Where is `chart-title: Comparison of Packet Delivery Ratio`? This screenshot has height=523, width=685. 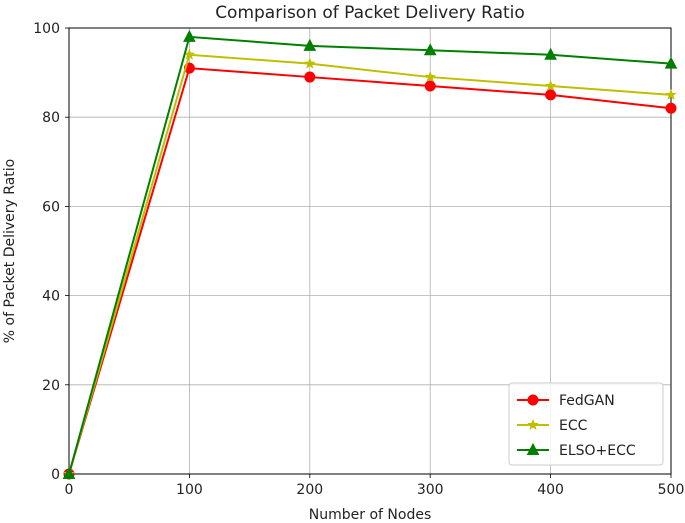 chart-title: Comparison of Packet Delivery Ratio is located at coordinates (370, 13).